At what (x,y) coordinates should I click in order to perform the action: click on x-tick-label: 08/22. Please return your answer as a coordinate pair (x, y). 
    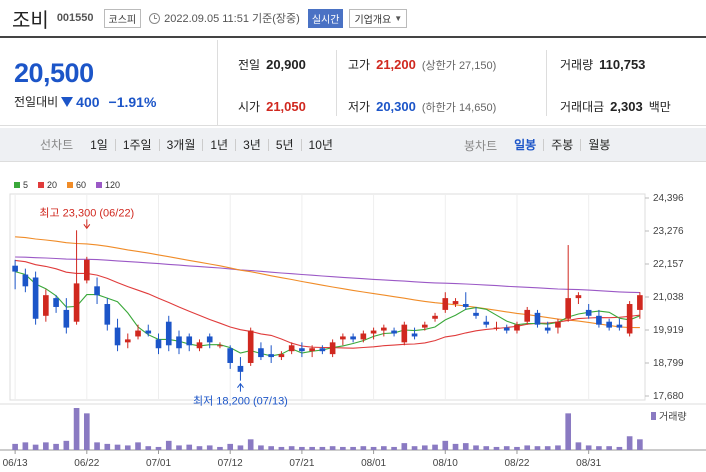
    Looking at the image, I should click on (516, 463).